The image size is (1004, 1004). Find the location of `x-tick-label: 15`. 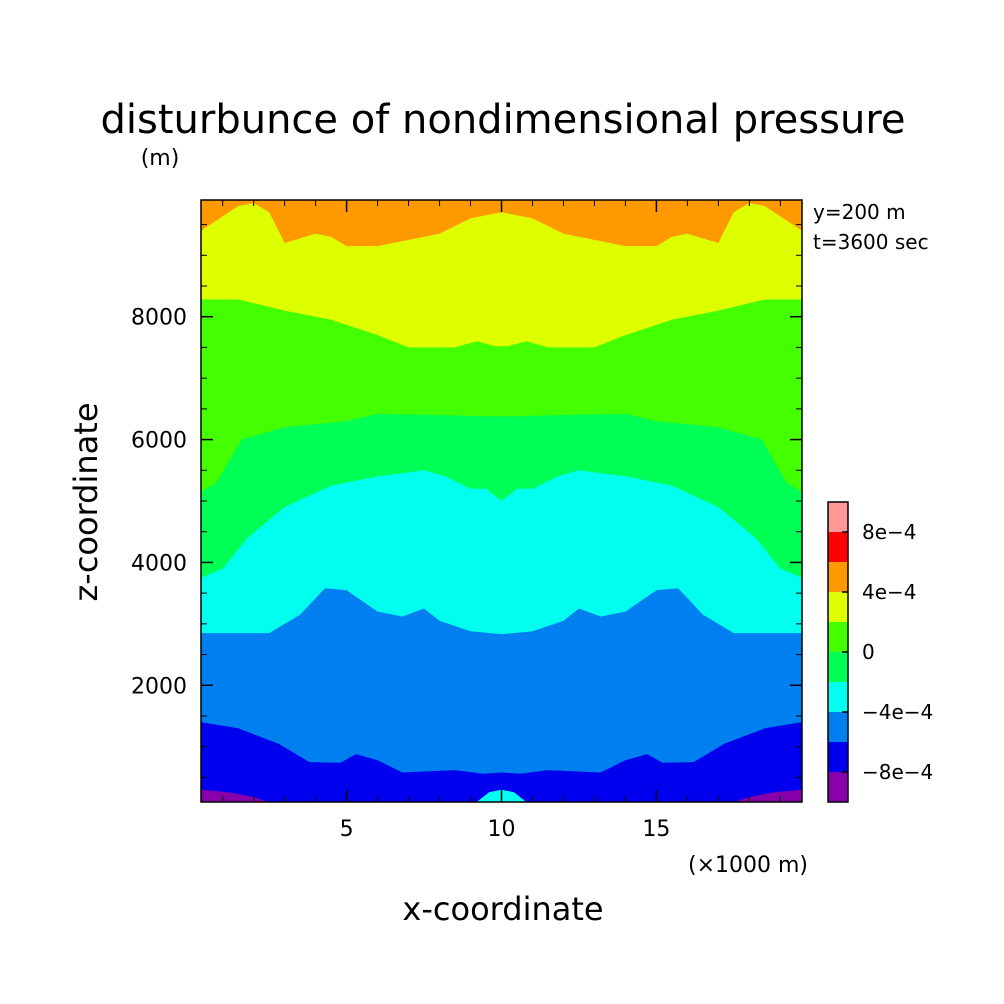

x-tick-label: 15 is located at coordinates (656, 829).